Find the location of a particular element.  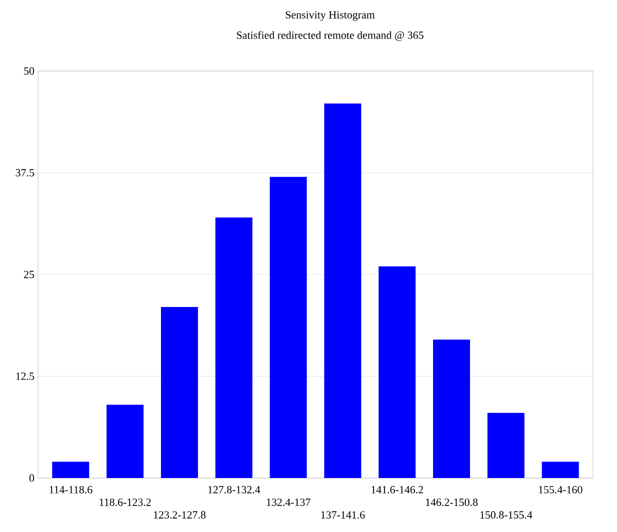

x-tick-label: 127.8-132.4 is located at coordinates (234, 490).